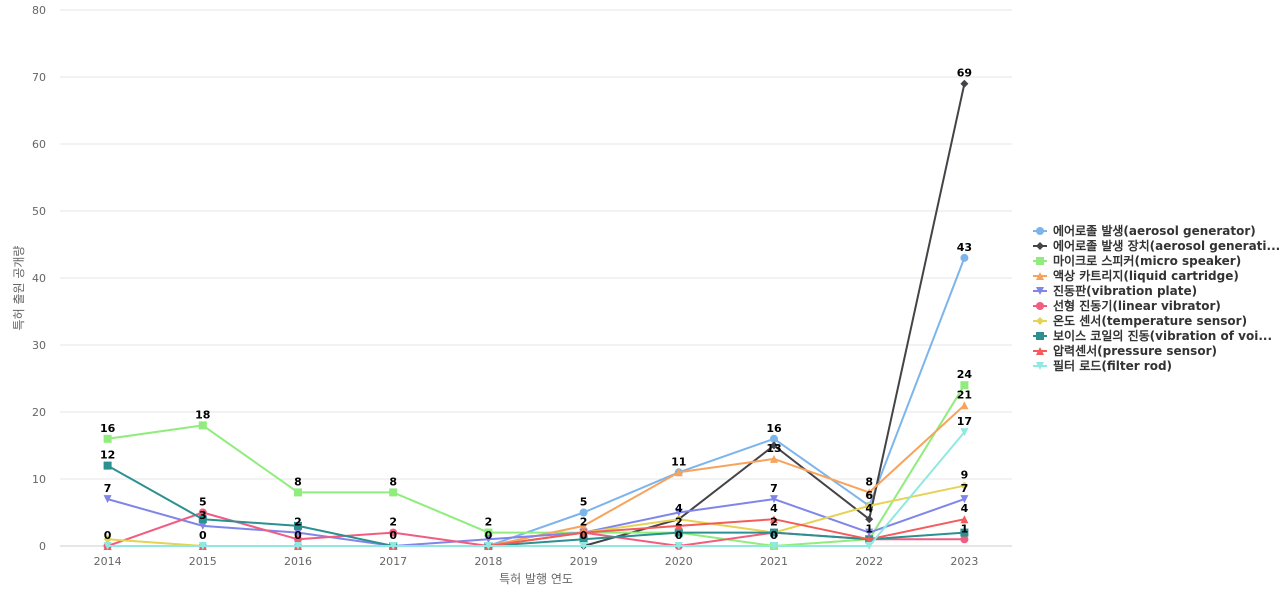  What do you see at coordinates (965, 475) in the screenshot?
I see `data-label: 9` at bounding box center [965, 475].